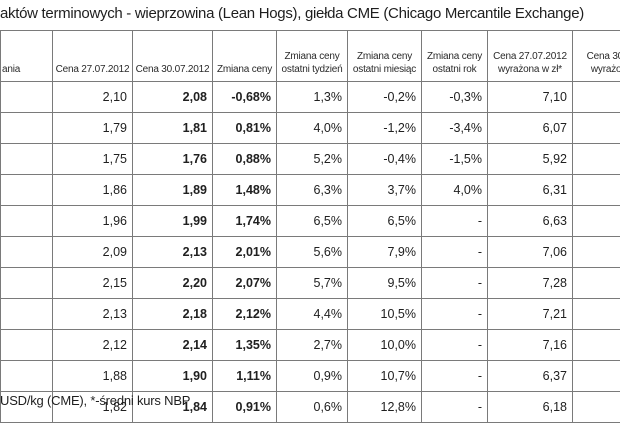 This screenshot has height=423, width=620. I want to click on table-cell: 1,81, so click(173, 128).